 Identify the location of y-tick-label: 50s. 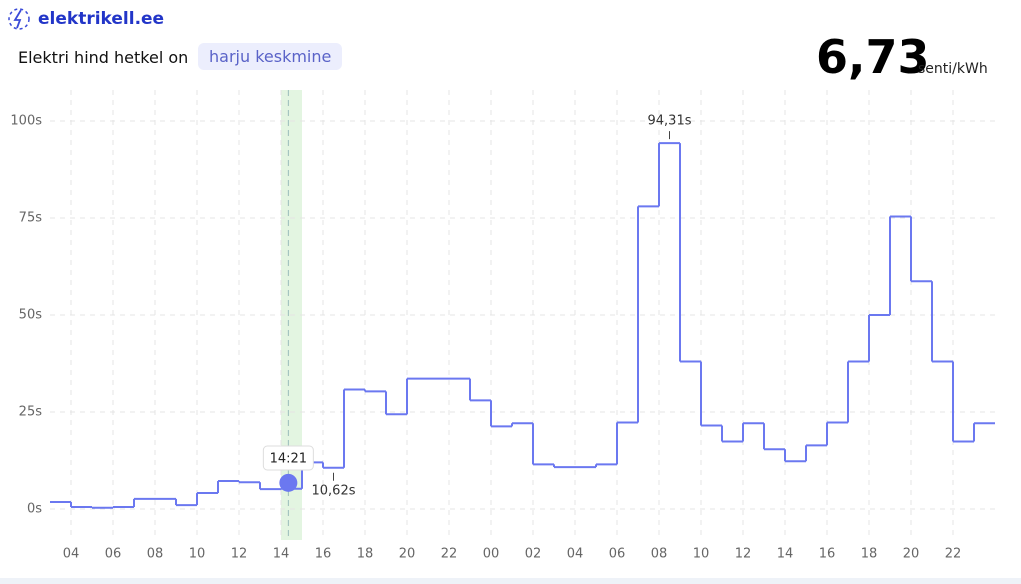
(31, 315).